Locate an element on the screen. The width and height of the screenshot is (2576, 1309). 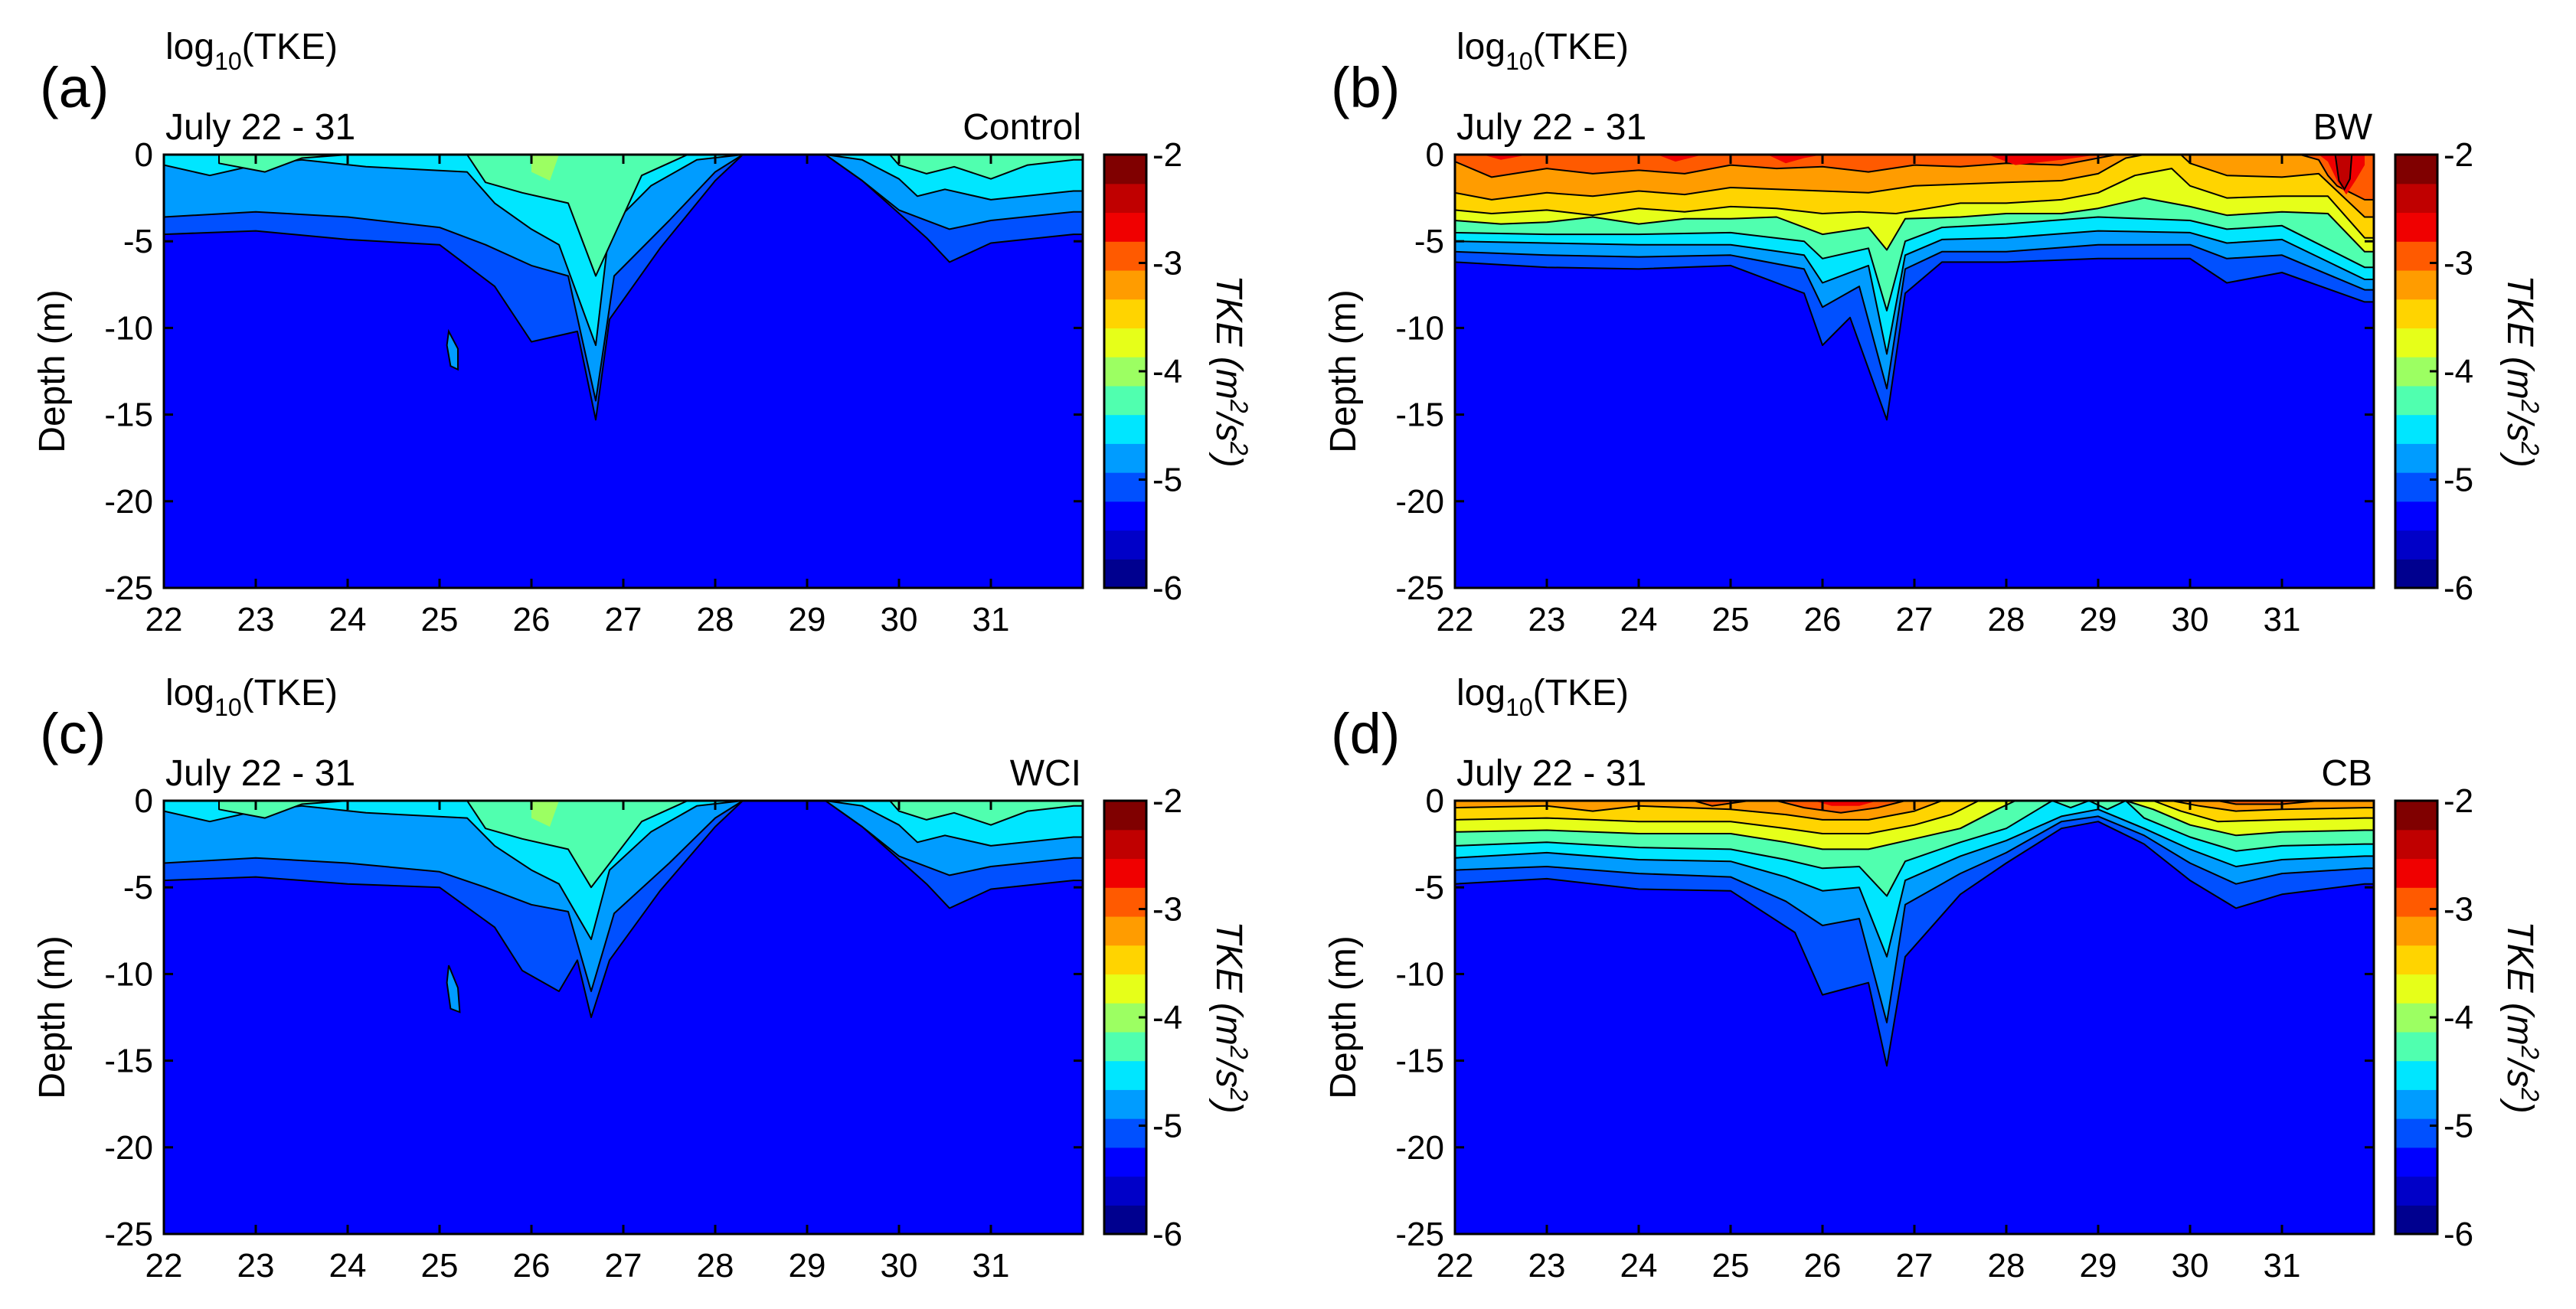
x-tick-label: 31 is located at coordinates (2282, 619).